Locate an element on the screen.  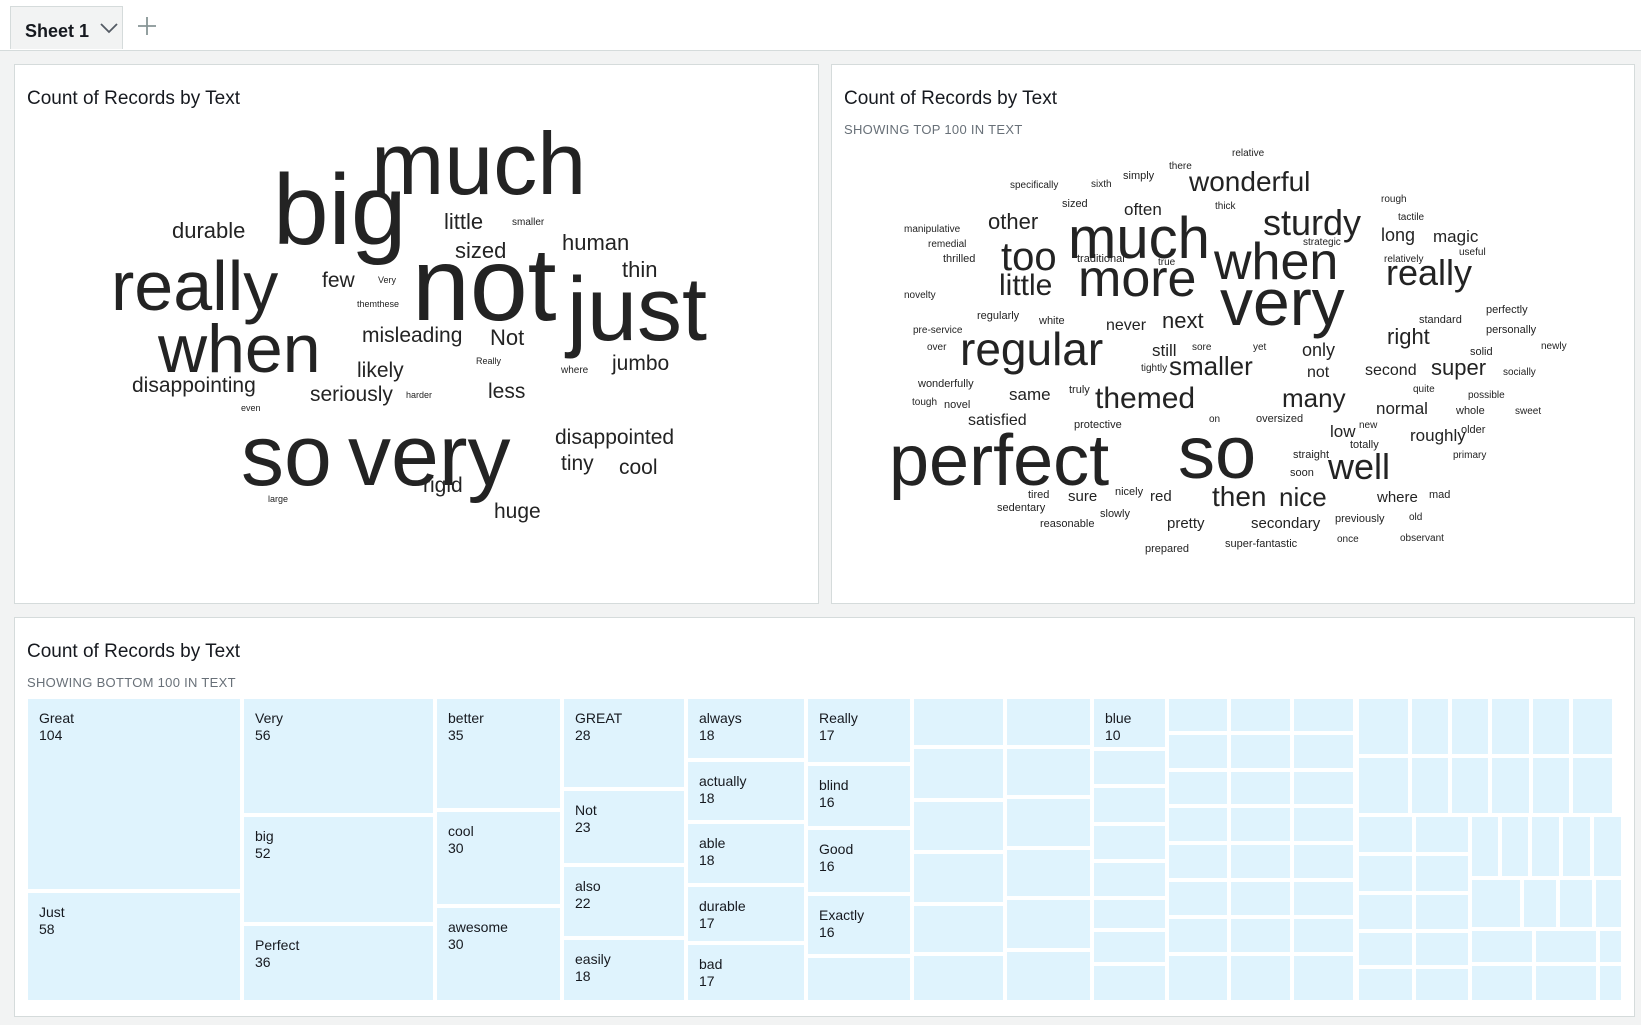
cloud-word: remedial is located at coordinates (947, 244).